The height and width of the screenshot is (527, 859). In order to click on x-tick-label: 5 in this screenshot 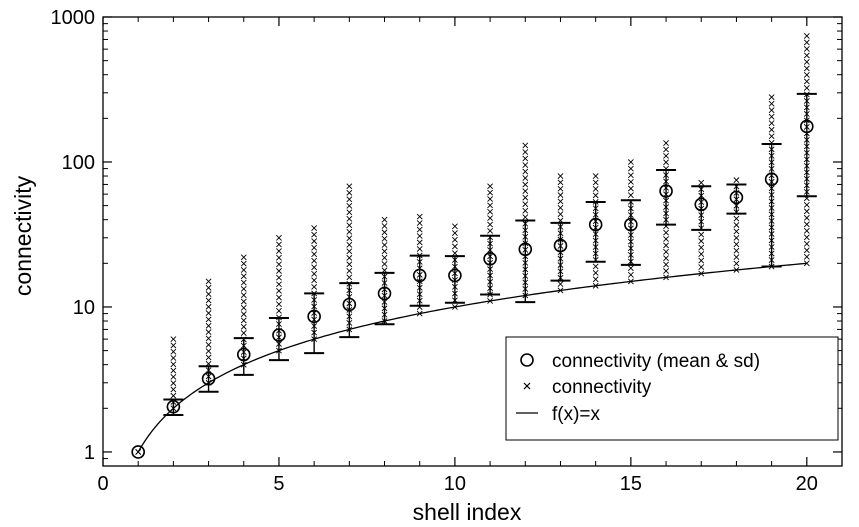, I will do `click(278, 484)`.